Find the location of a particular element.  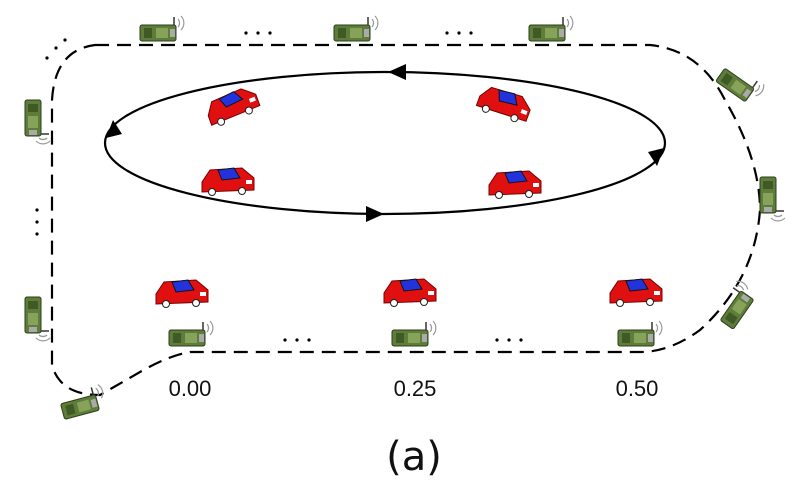

position-label: 0.25 is located at coordinates (415, 388).